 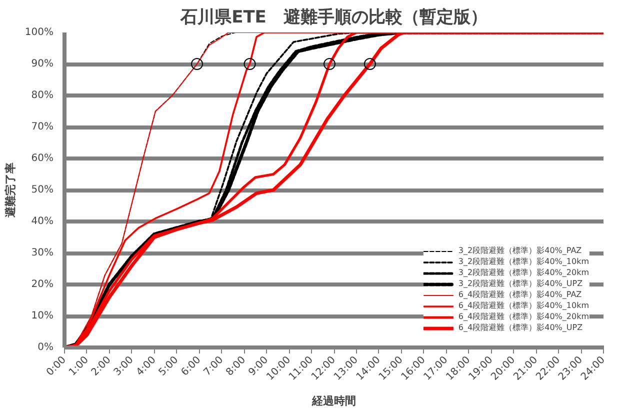 I want to click on y-tick-label: 50%, so click(x=42, y=190).